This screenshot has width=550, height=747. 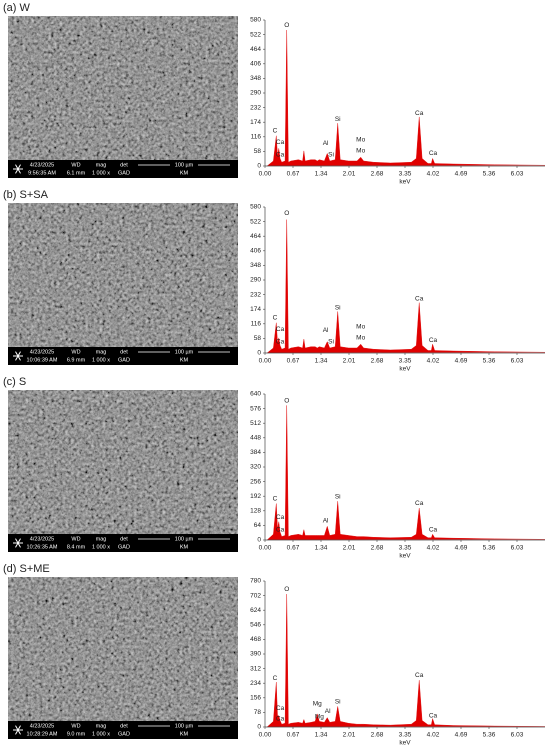 I want to click on y-tick-label: 576, so click(x=255, y=408).